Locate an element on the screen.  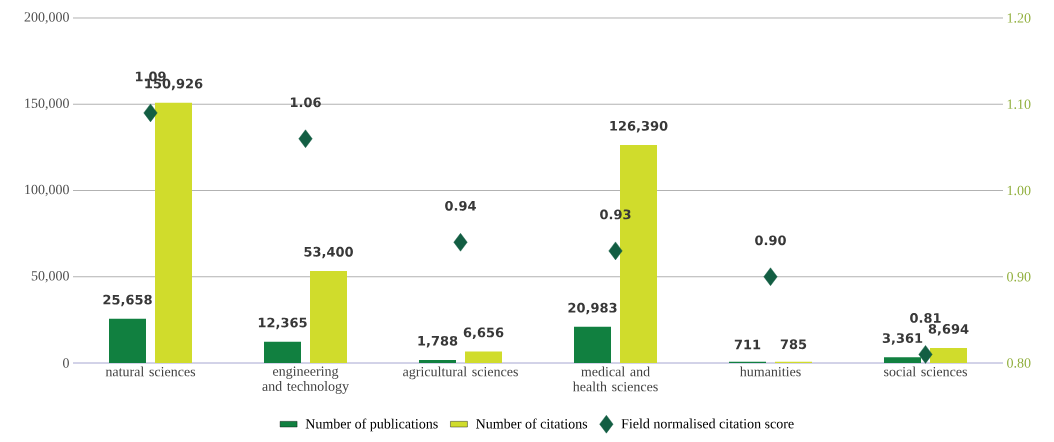
y-tick-label: 200,000 is located at coordinates (46, 18).